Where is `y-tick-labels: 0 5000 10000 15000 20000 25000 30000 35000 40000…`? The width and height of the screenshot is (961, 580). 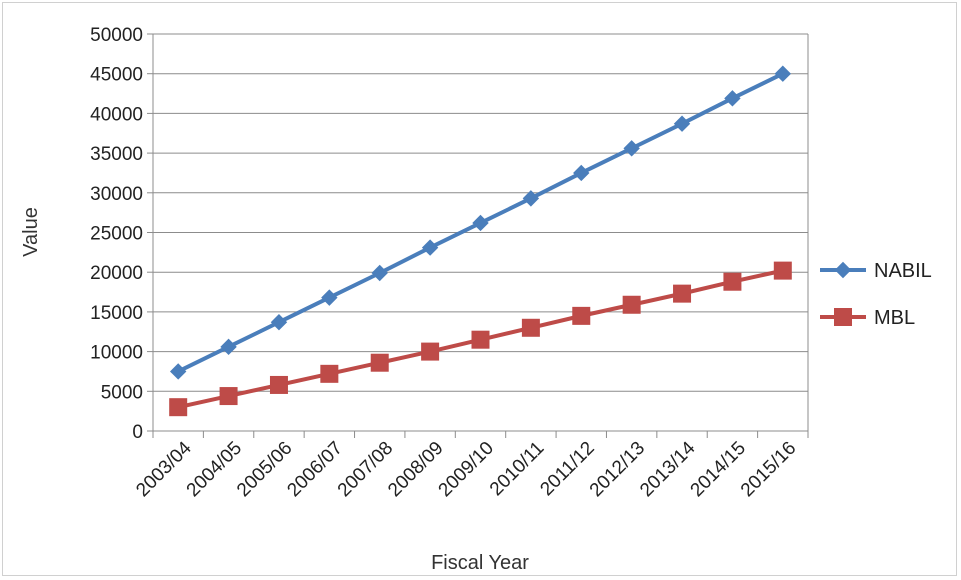 y-tick-labels: 0 5000 10000 15000 20000 25000 30000 35000 40000… is located at coordinates (116, 234).